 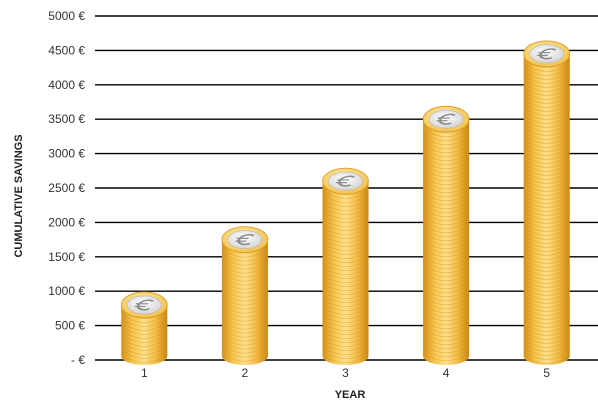 I want to click on x-tick-label: 2, so click(x=245, y=373).